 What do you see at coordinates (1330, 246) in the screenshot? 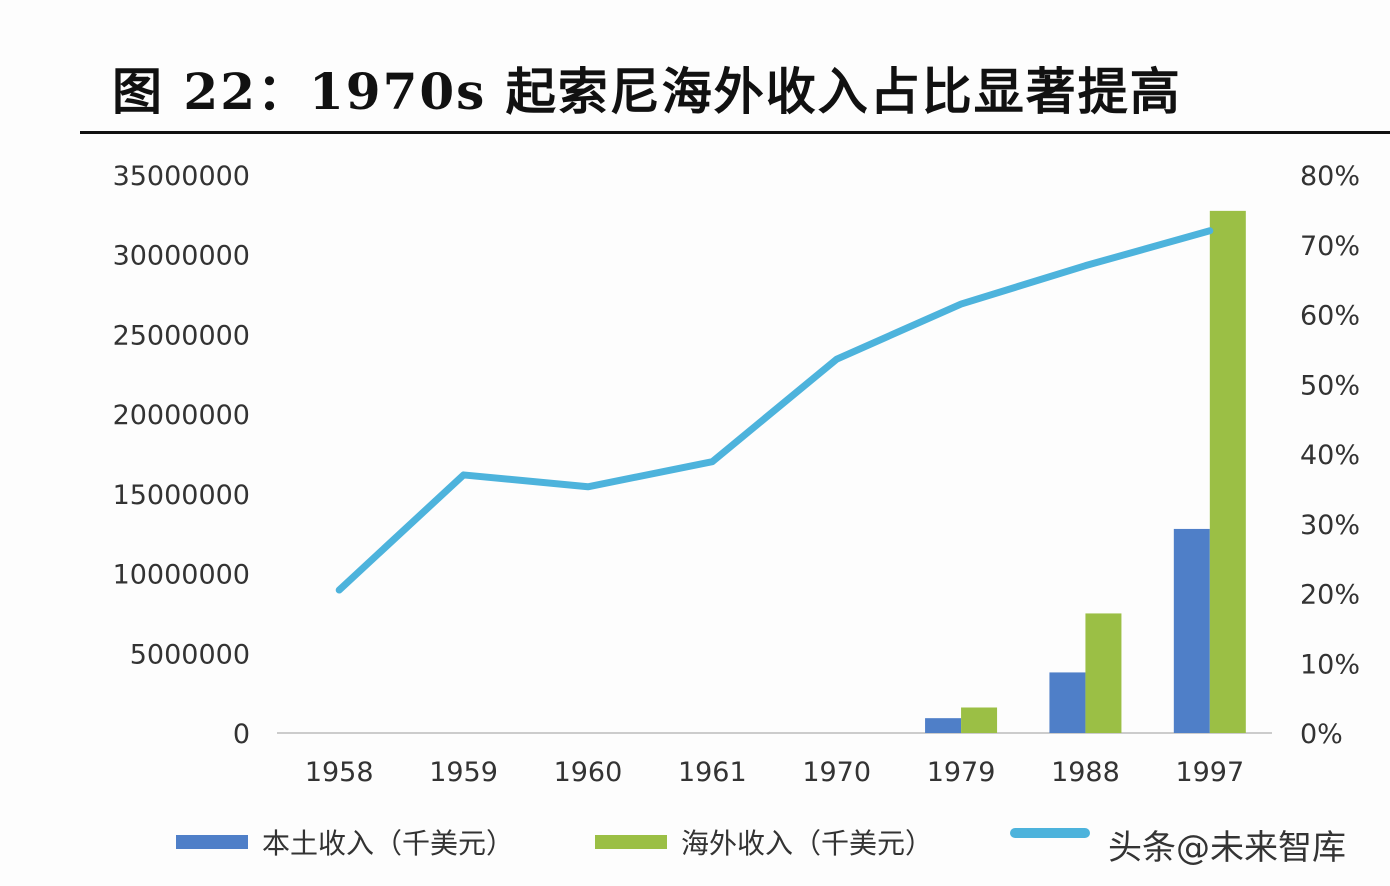
I see `y-right-tick-label: 70%` at bounding box center [1330, 246].